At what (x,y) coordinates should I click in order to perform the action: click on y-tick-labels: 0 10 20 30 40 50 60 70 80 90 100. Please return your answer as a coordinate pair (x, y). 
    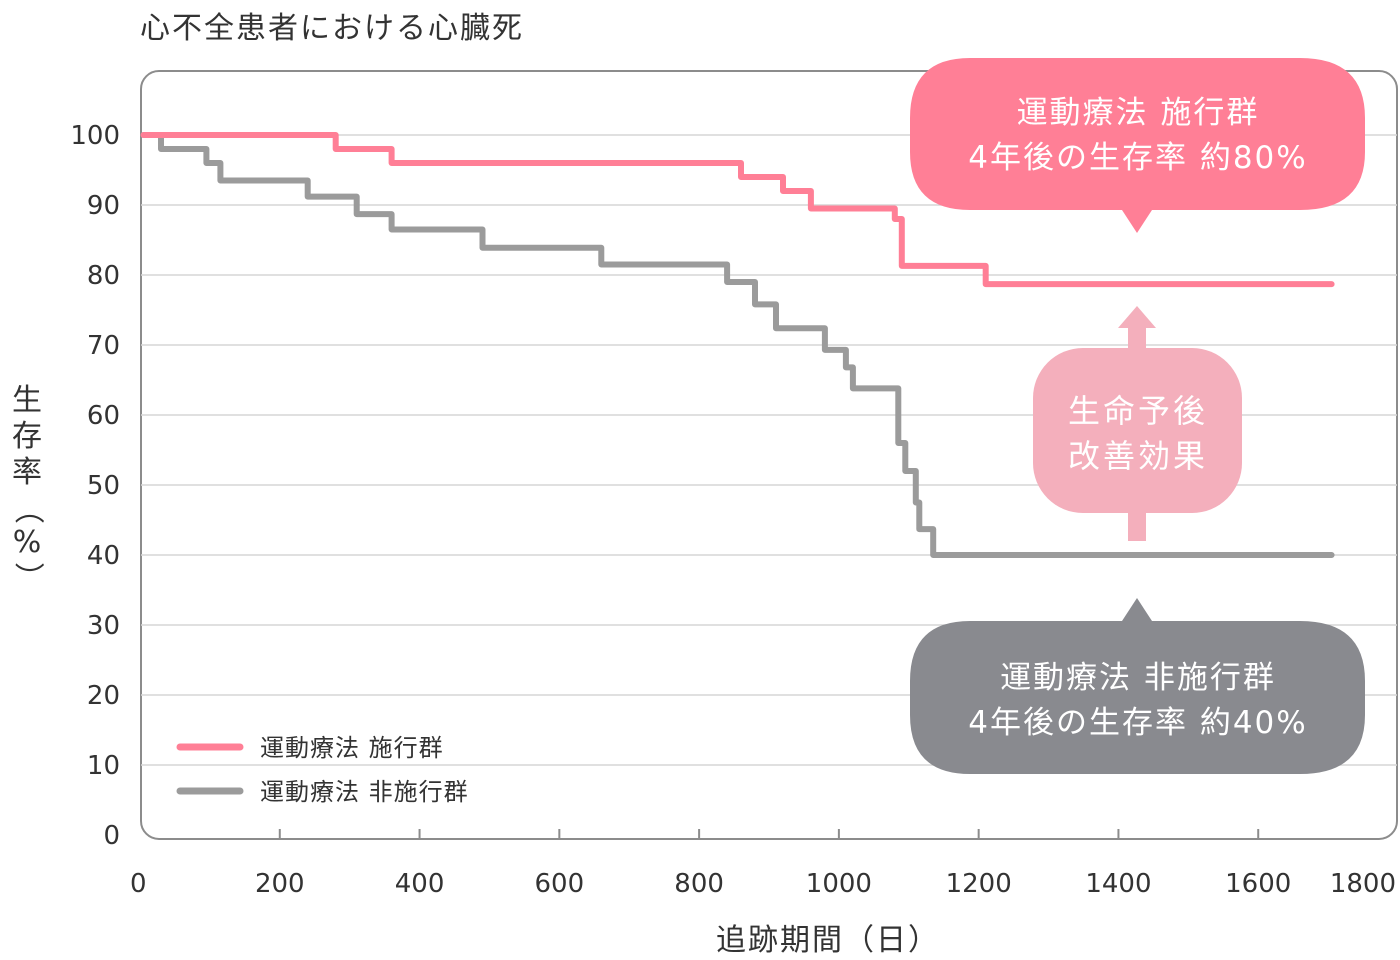
    Looking at the image, I should click on (95, 486).